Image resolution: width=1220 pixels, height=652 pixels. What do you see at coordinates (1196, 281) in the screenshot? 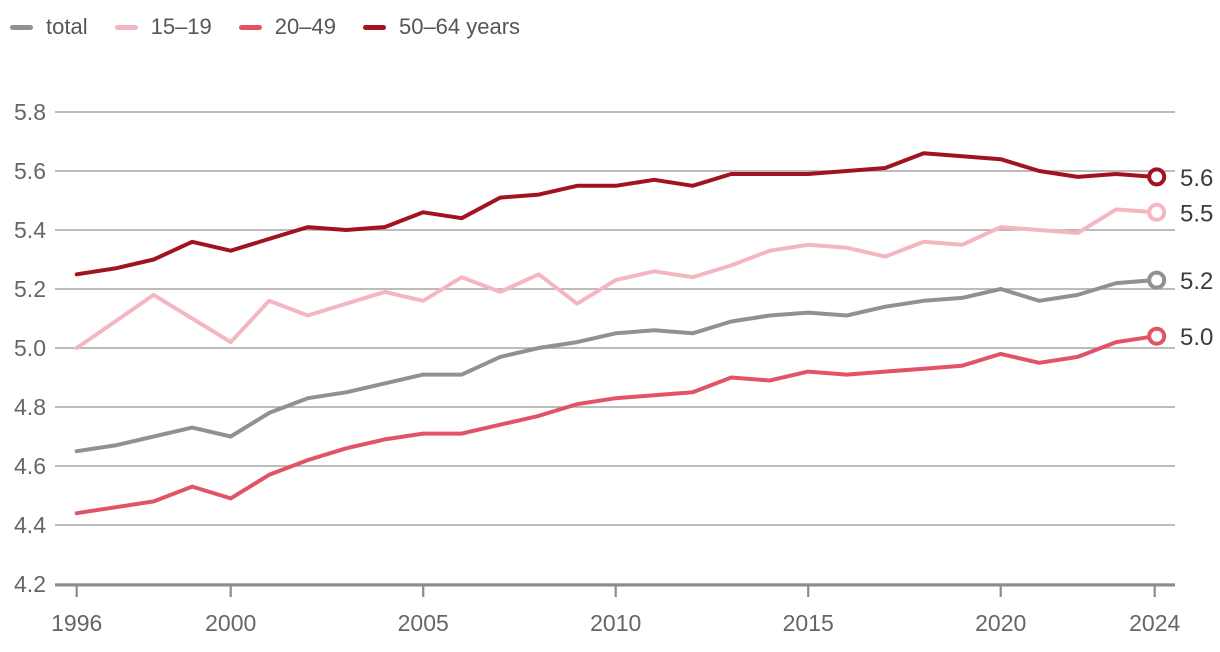
I see `end-value-label-total: 5.2` at bounding box center [1196, 281].